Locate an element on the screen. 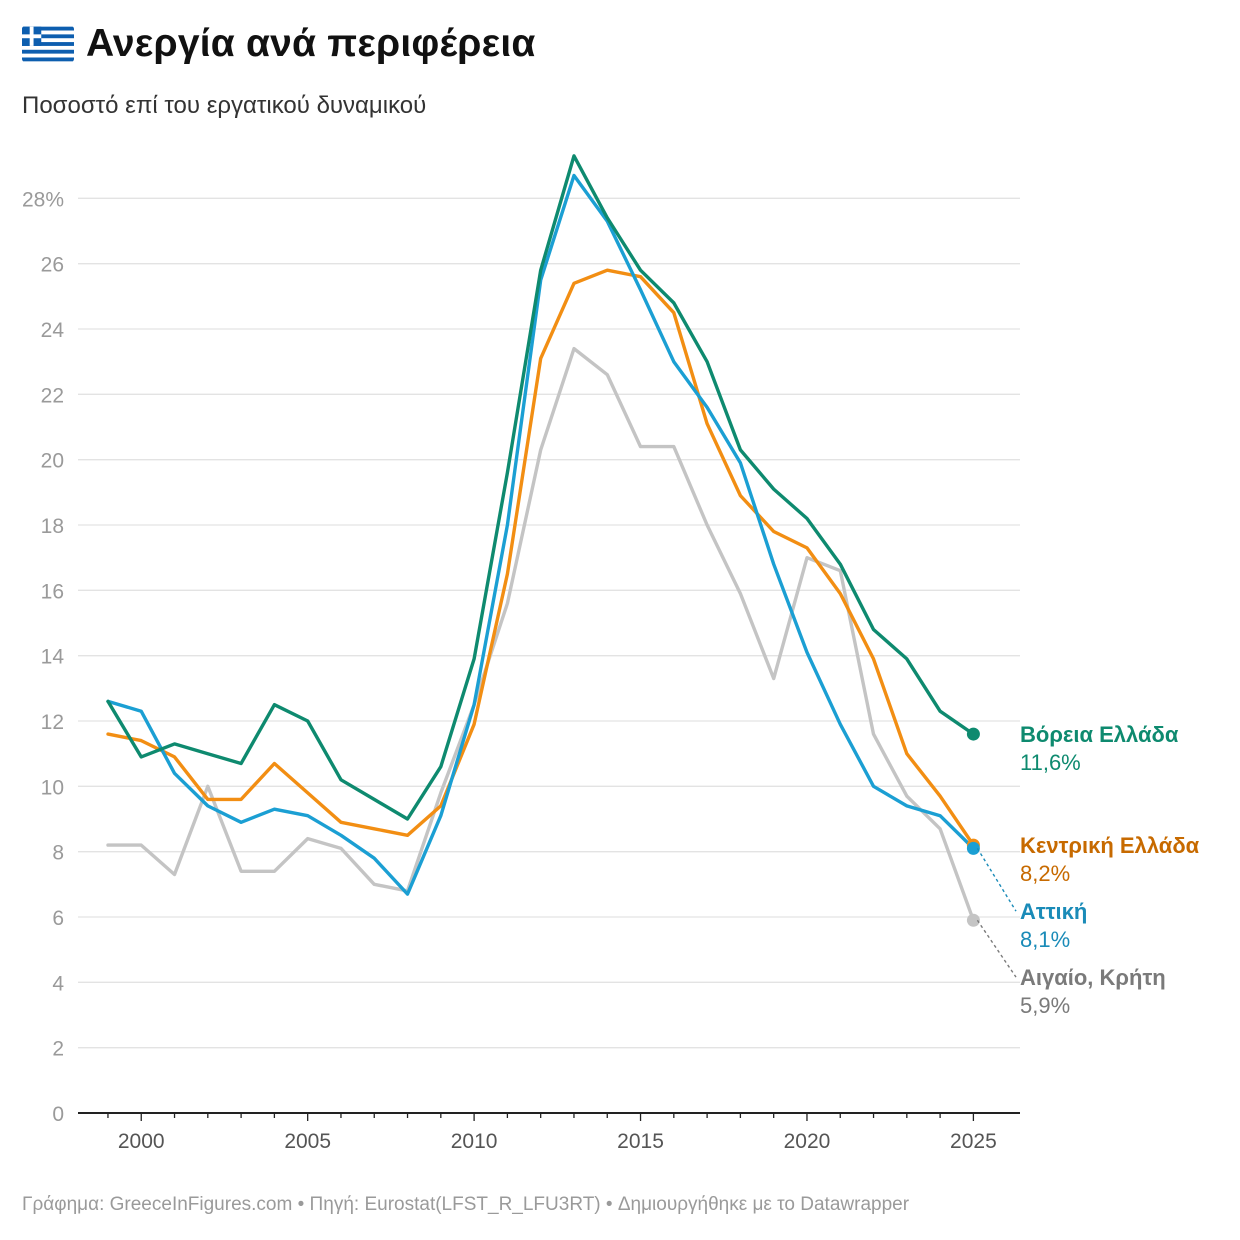  y-tick-label: 16 is located at coordinates (52, 591).